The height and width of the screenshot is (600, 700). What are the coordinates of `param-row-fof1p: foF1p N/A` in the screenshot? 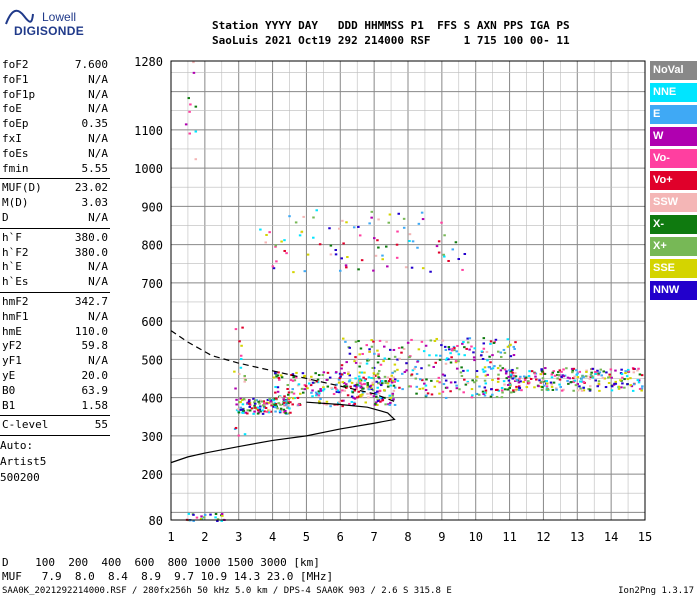 It's located at (55, 95).